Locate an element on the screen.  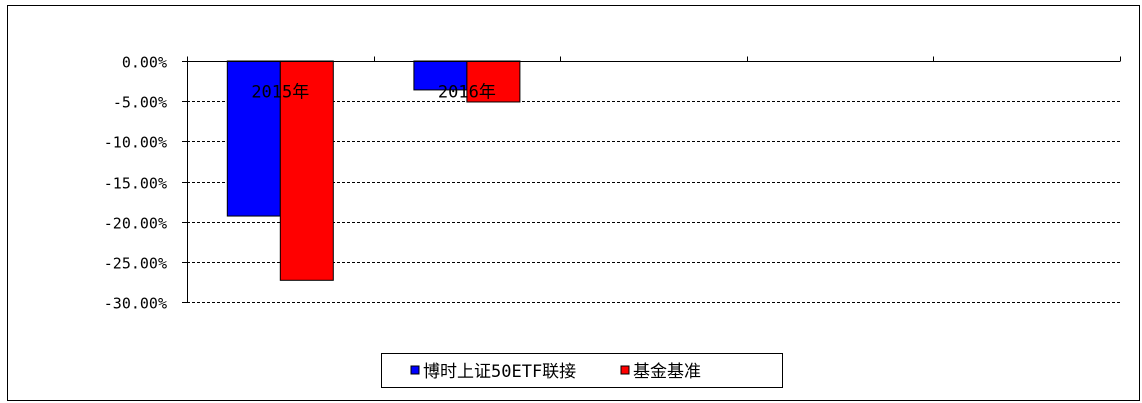
legend is located at coordinates (582, 370).